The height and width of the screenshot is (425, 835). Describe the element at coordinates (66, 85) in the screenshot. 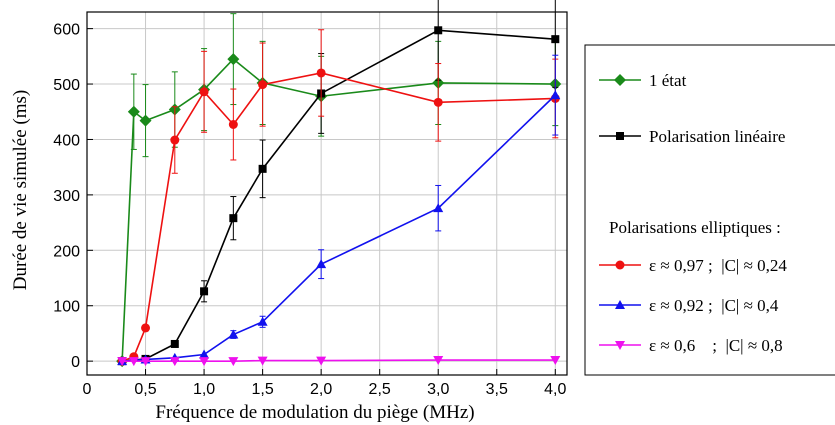

I see `y-tick-label: 500` at that location.